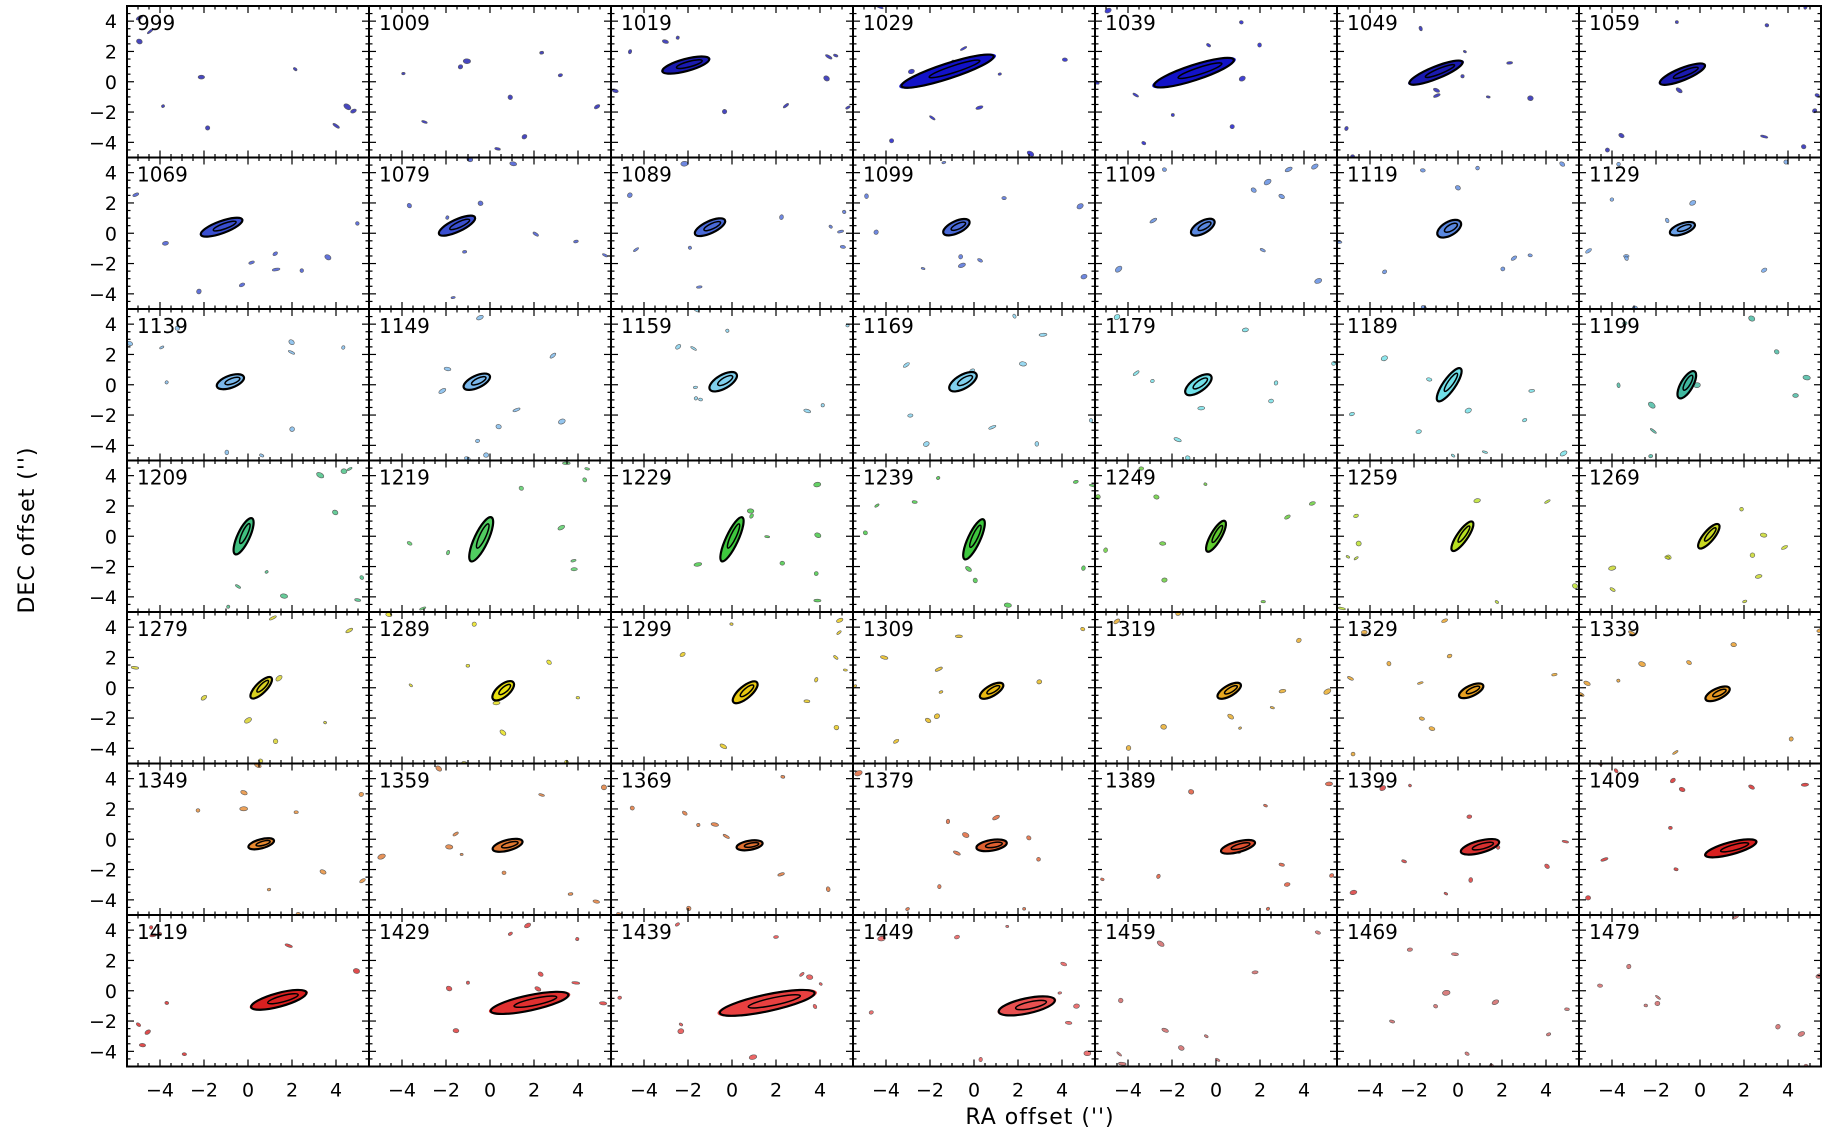  Describe the element at coordinates (490, 233) in the screenshot. I see `panel-1079: 1079` at that location.